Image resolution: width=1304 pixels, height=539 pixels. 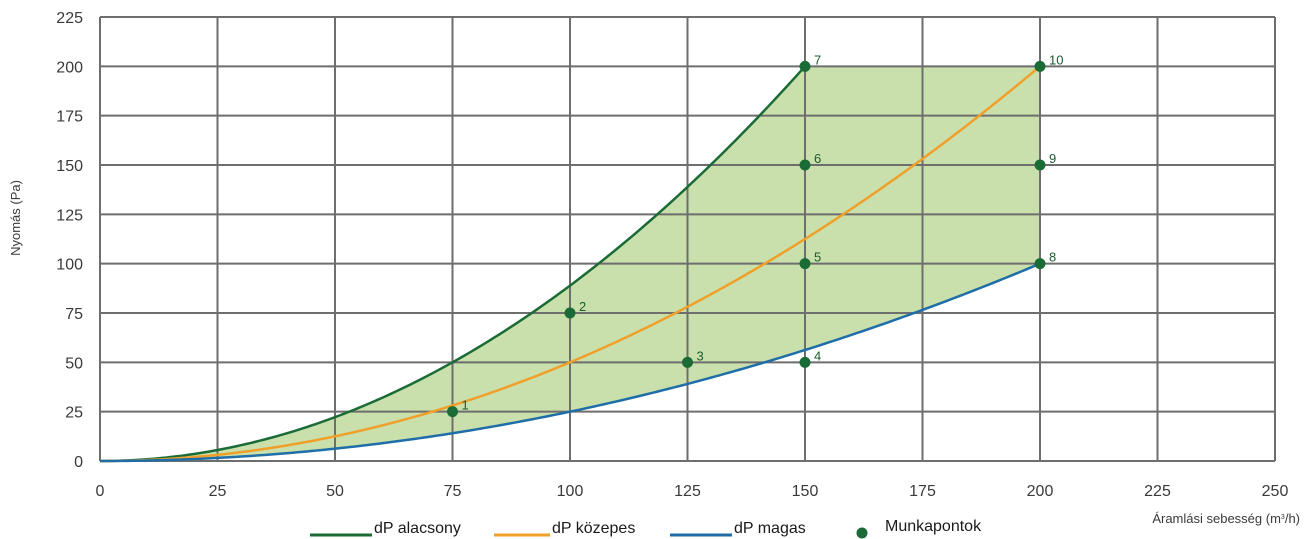 I want to click on work-point-label: 2, so click(x=582, y=306).